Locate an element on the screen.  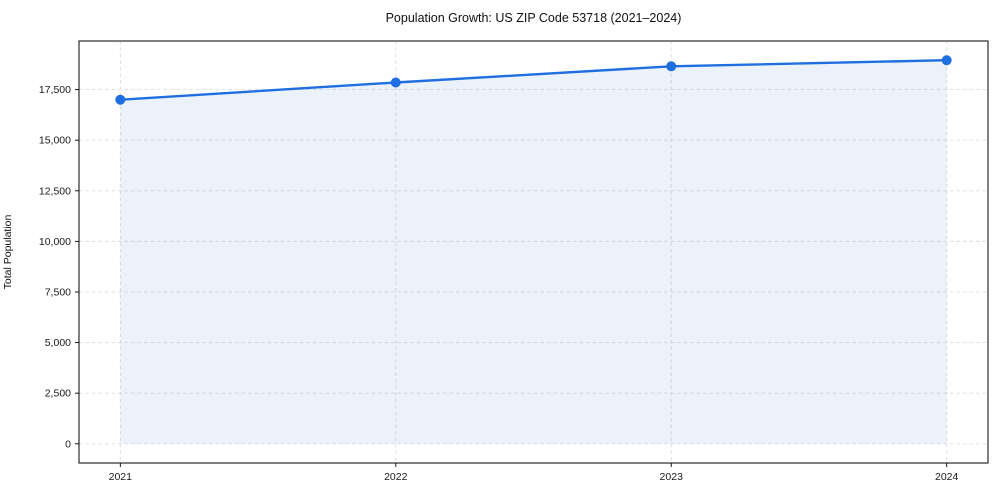
x-tick-label: 2022 is located at coordinates (396, 477).